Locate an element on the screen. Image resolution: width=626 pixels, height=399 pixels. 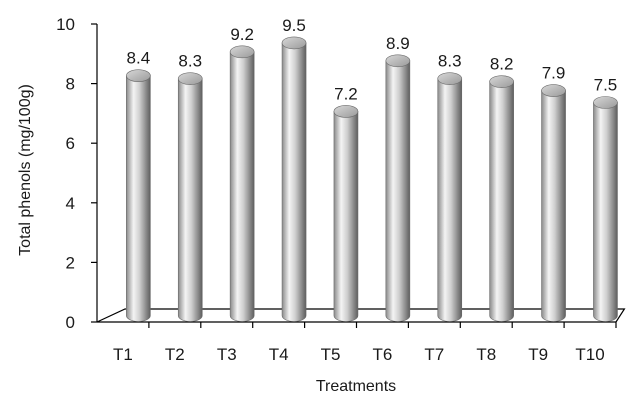
x-tick-label: T2 is located at coordinates (175, 354).